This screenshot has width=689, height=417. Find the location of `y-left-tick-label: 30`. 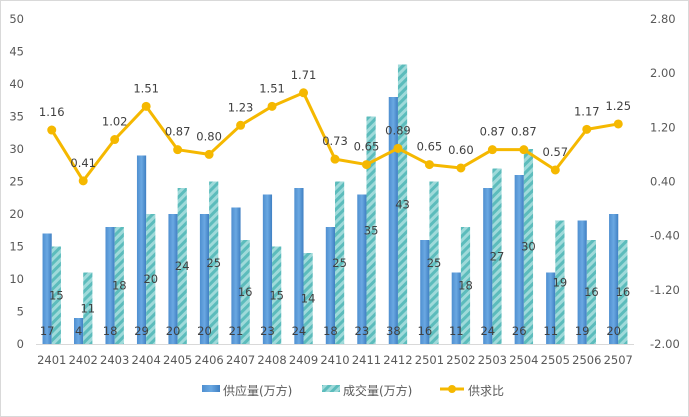

y-left-tick-label: 30 is located at coordinates (16, 149).